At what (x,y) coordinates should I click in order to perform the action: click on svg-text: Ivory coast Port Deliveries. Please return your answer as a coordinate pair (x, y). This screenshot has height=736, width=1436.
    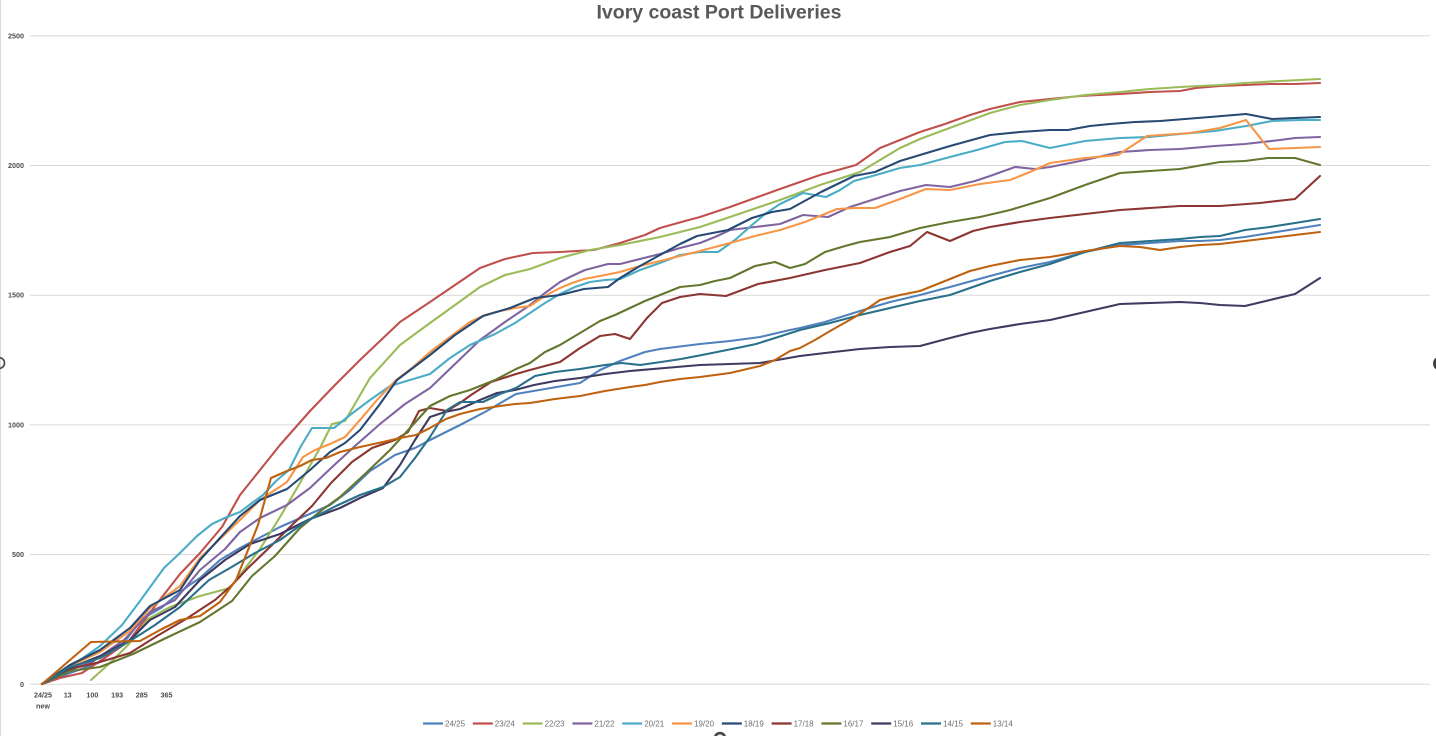
    Looking at the image, I should click on (719, 13).